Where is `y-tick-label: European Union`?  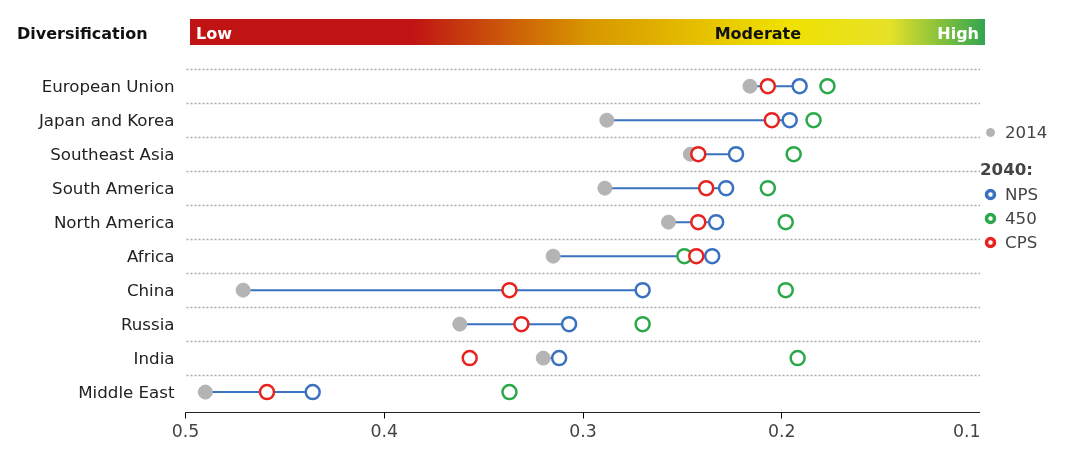
y-tick-label: European Union is located at coordinates (108, 86).